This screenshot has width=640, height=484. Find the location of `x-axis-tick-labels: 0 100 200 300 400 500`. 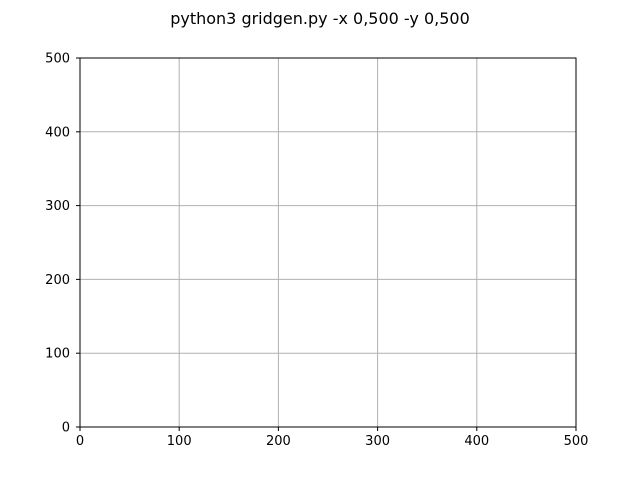

x-axis-tick-labels: 0 100 200 300 400 500 is located at coordinates (332, 441).